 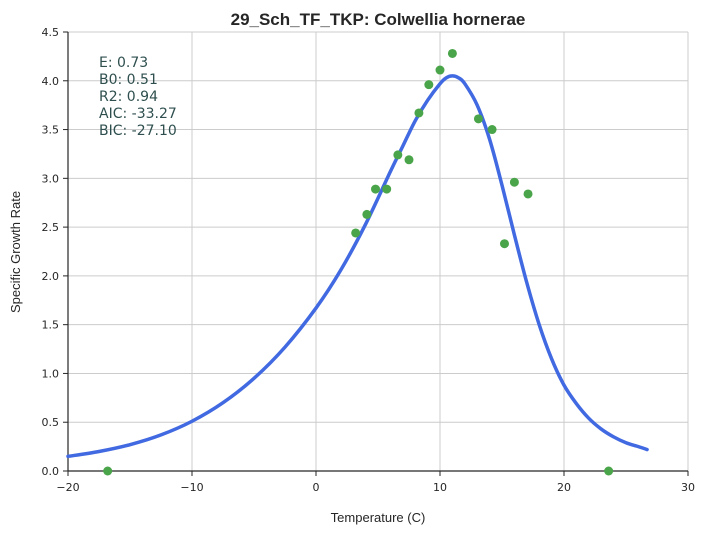 I want to click on x-axis-label: Temperature (C), so click(x=378, y=517).